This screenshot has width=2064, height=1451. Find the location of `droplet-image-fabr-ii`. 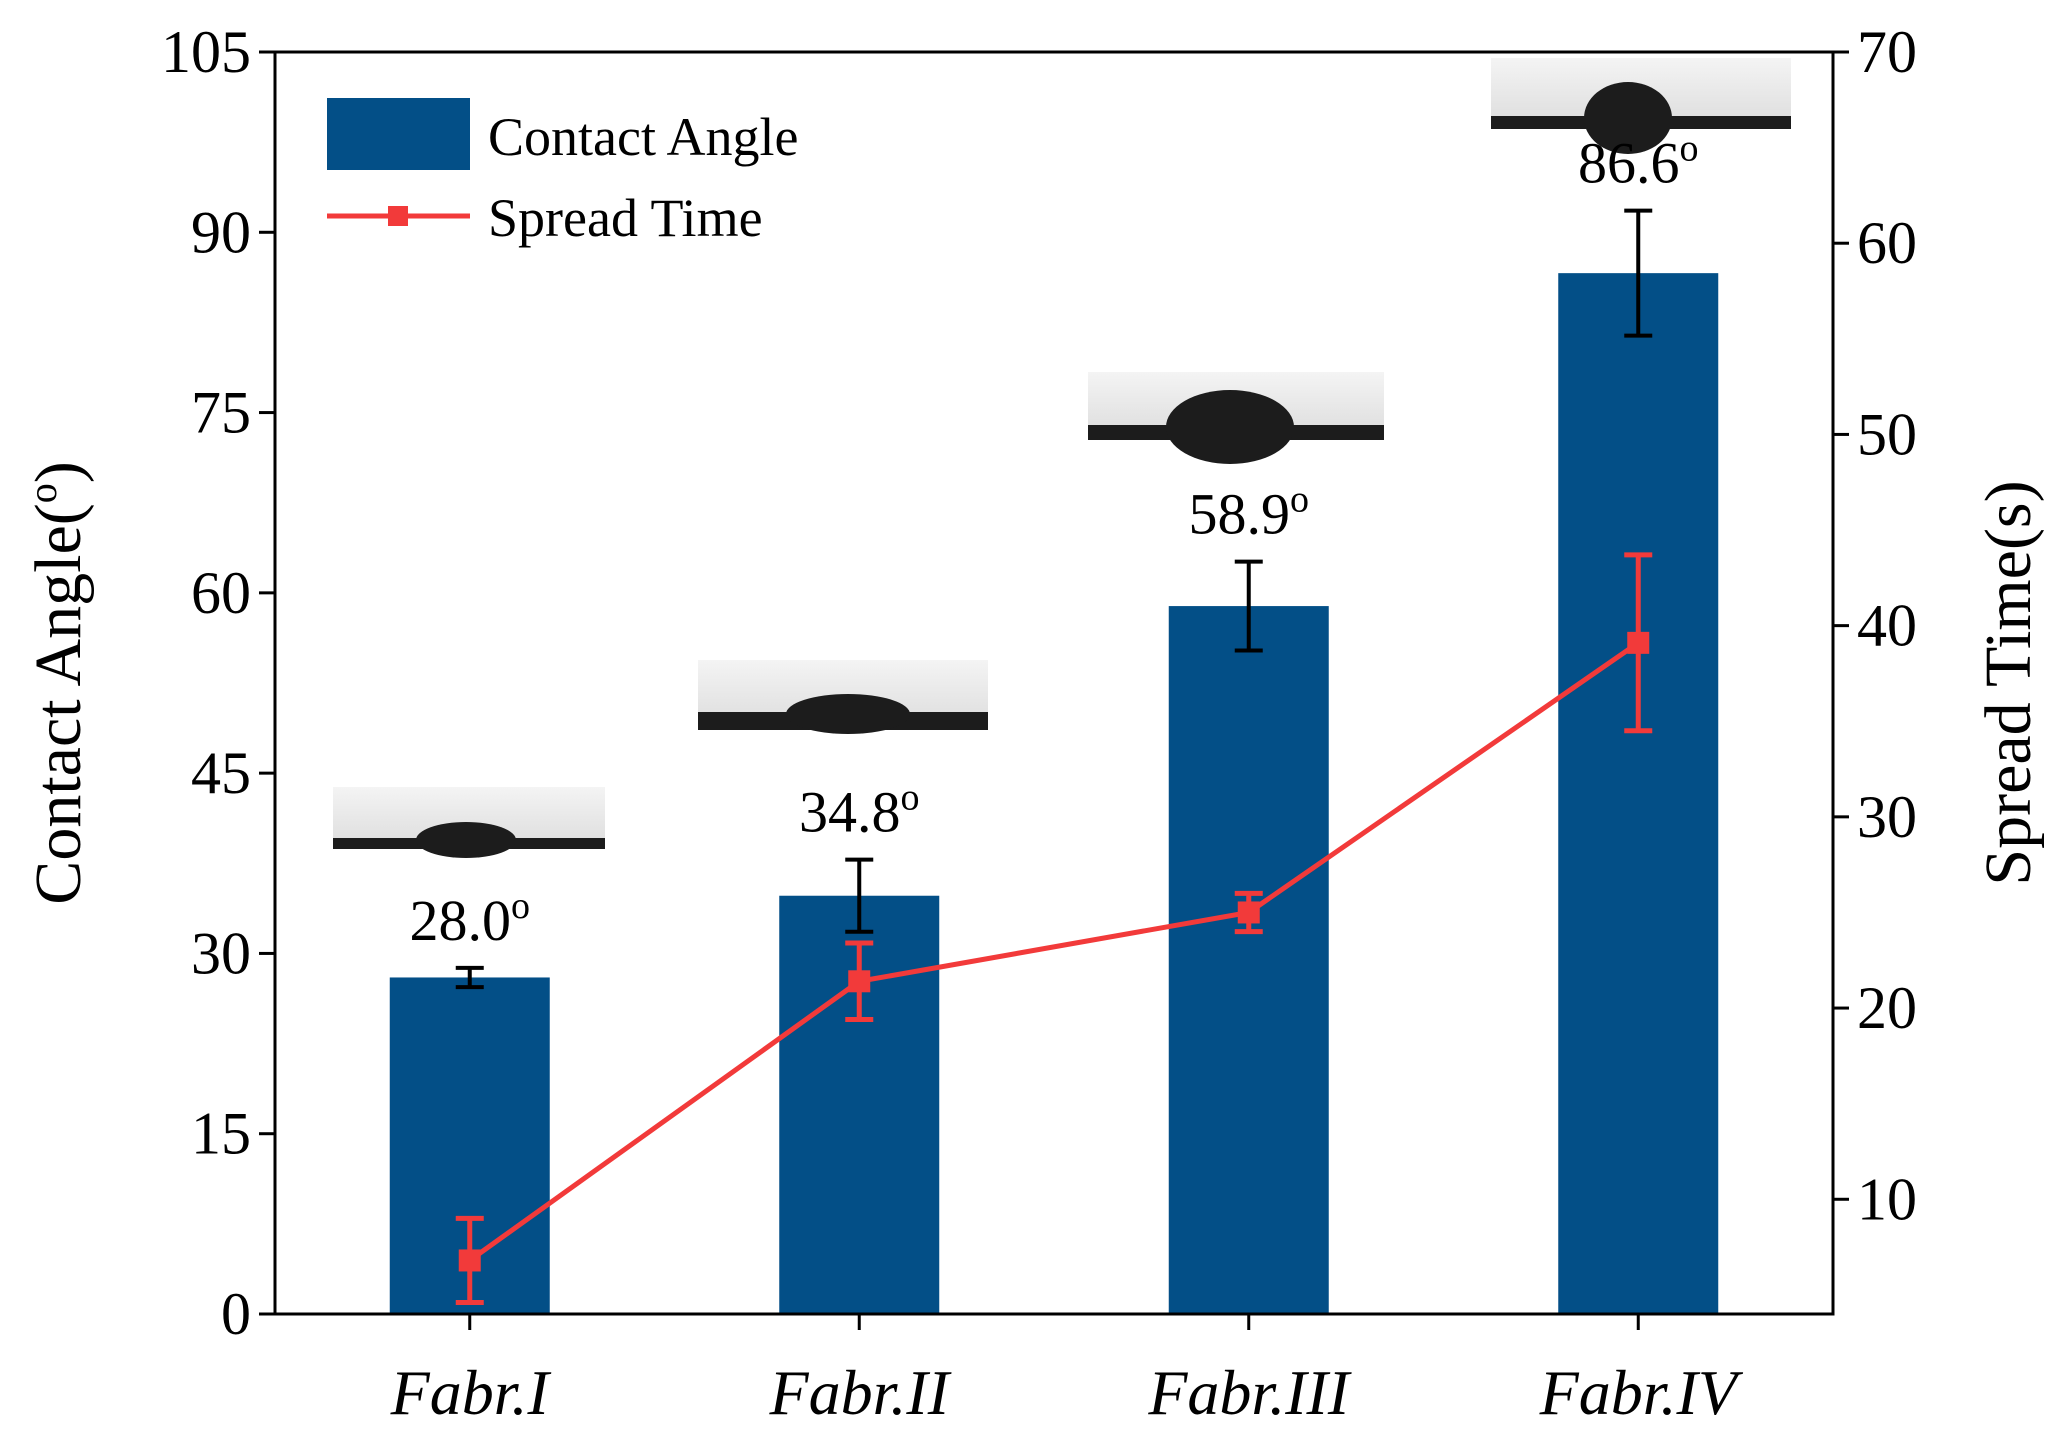

droplet-image-fabr-ii is located at coordinates (843, 697).